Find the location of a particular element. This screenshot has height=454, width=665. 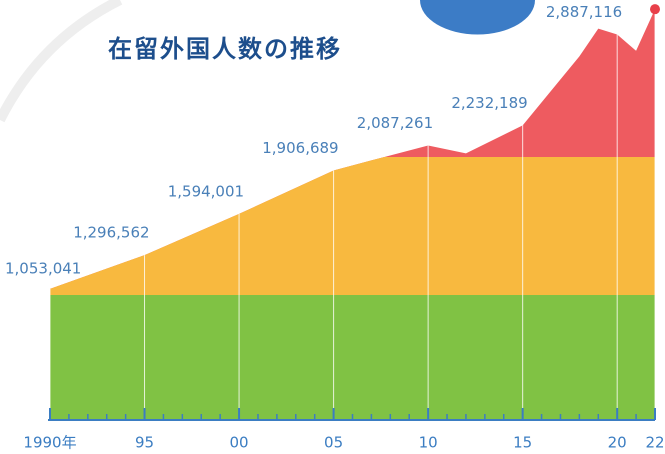

x-tick-label: 20 is located at coordinates (617, 443).